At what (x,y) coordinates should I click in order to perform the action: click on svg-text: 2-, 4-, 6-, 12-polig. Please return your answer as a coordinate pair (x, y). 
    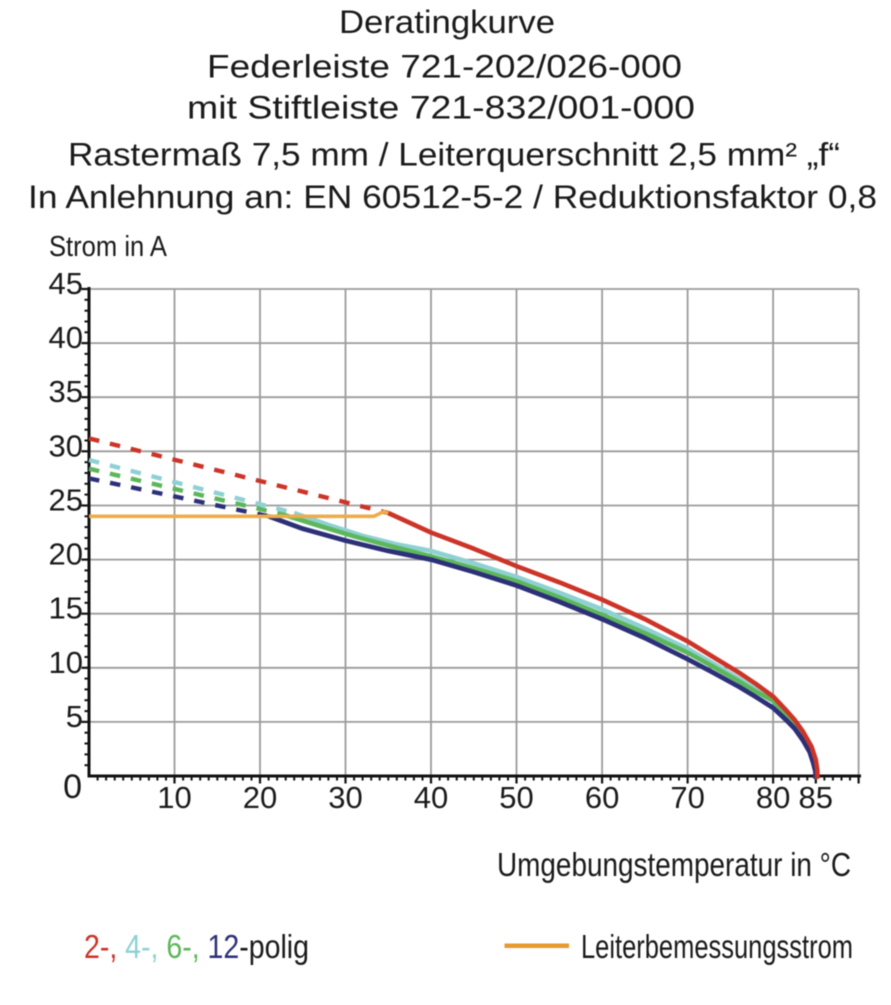
    Looking at the image, I should click on (196, 946).